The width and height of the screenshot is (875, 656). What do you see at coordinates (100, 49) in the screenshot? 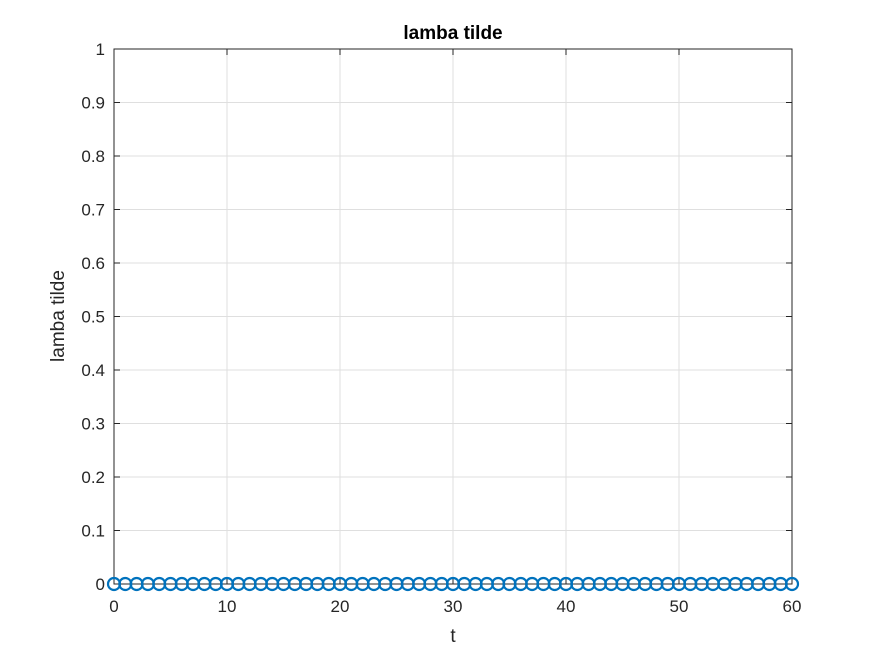
I see `y-tick-label: 1` at bounding box center [100, 49].